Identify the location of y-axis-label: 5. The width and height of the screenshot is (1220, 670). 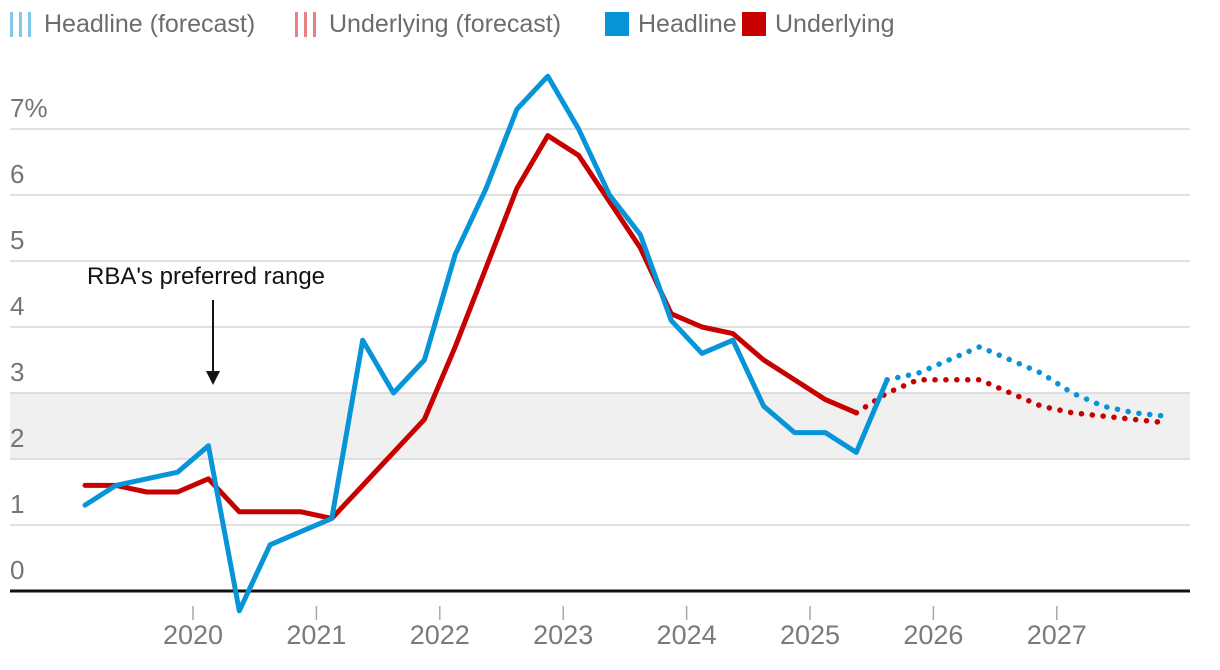
(17, 240).